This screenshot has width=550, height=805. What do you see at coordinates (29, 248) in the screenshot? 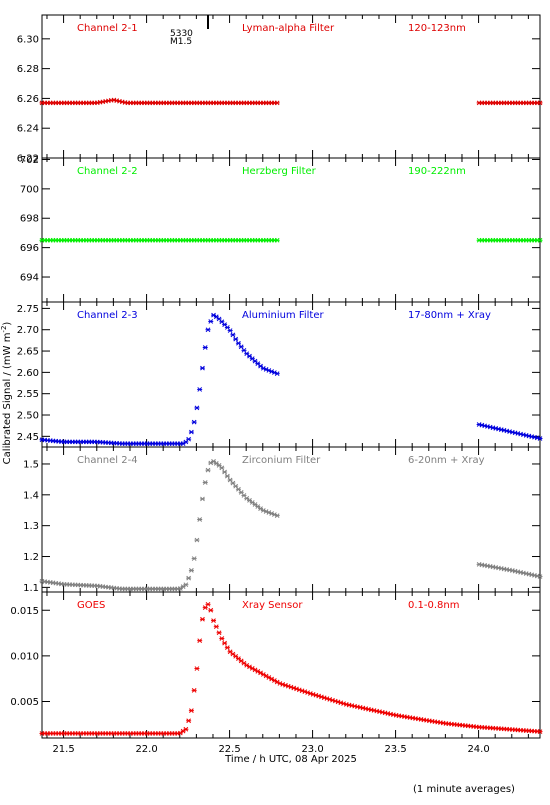
I see `y-tick-label: 696` at bounding box center [29, 248].